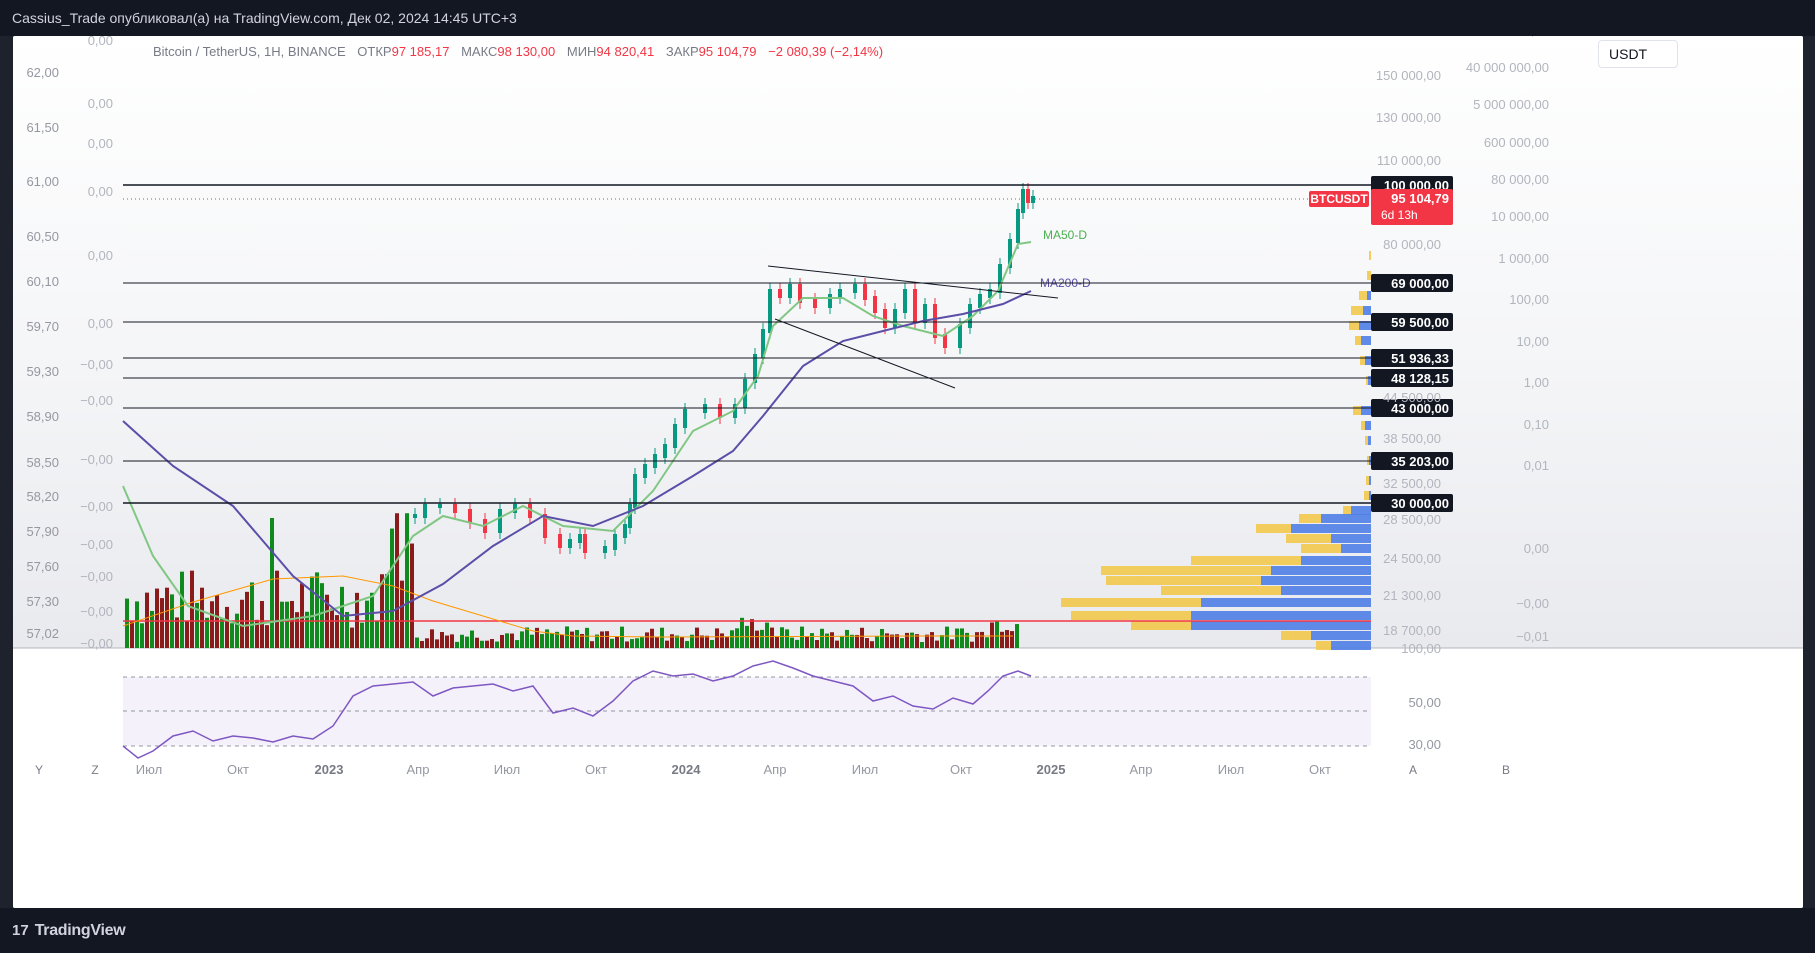 This screenshot has height=953, width=1815. I want to click on low-value: 94 820,41, so click(625, 51).